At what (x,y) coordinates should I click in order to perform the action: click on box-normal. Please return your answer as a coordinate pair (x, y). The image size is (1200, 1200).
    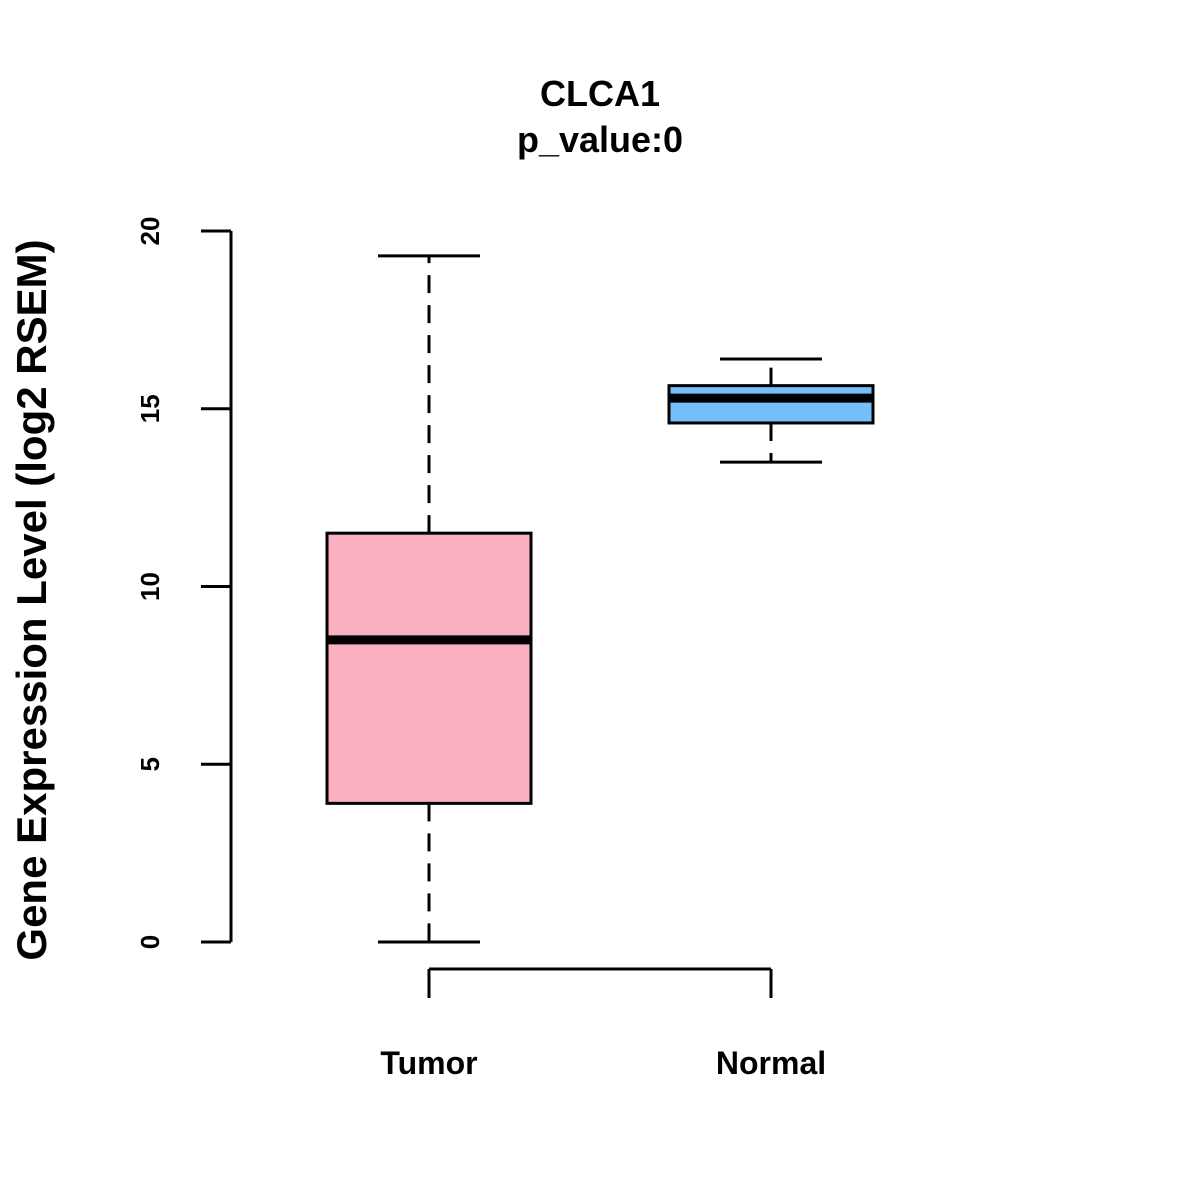
    Looking at the image, I should click on (771, 410).